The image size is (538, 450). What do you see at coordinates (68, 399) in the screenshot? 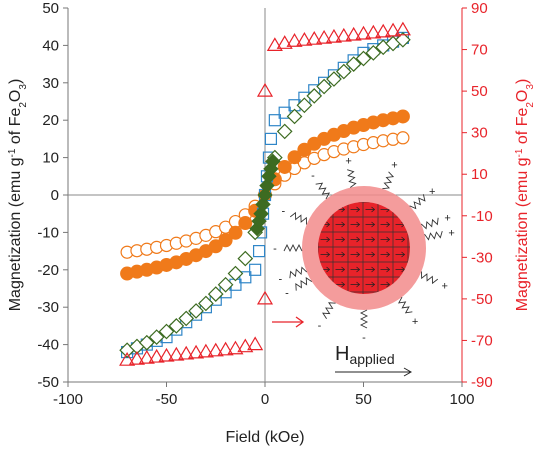
I see `x-tick-label: -100` at bounding box center [68, 399].